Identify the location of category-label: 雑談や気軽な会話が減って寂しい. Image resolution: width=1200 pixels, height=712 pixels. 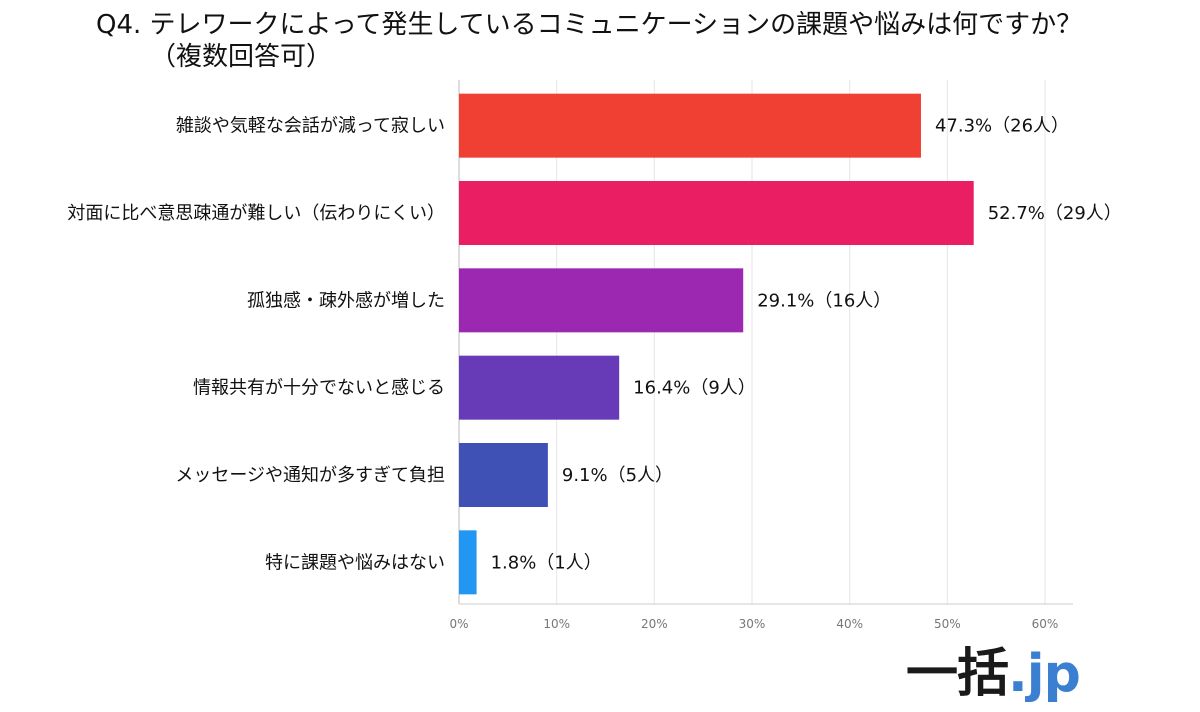
(310, 126).